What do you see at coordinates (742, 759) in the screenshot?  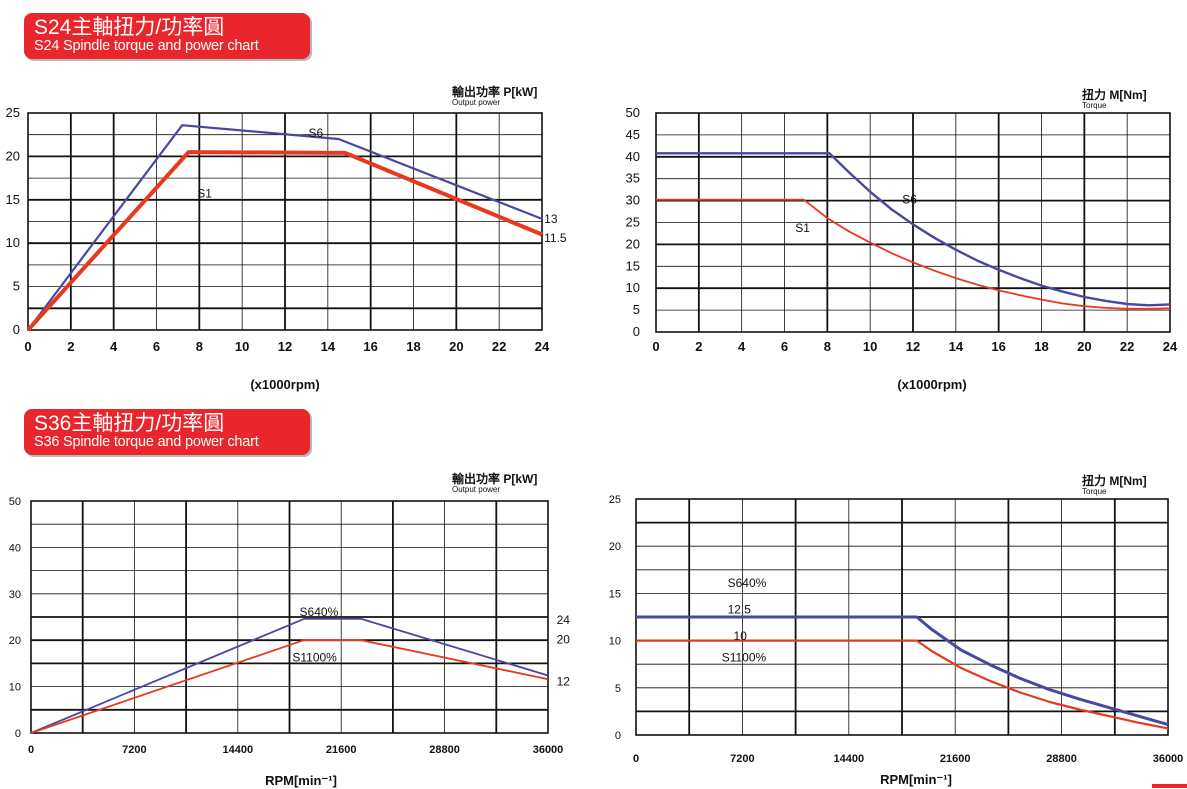 I see `x-tick-label: 7200` at bounding box center [742, 759].